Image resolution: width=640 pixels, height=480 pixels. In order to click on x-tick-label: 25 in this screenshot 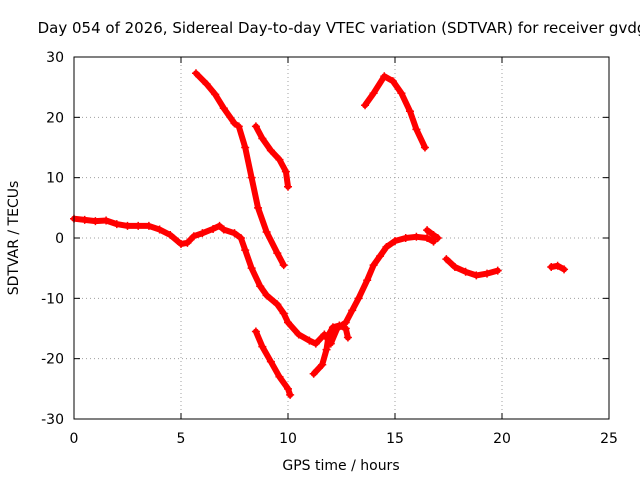, I will do `click(609, 439)`.